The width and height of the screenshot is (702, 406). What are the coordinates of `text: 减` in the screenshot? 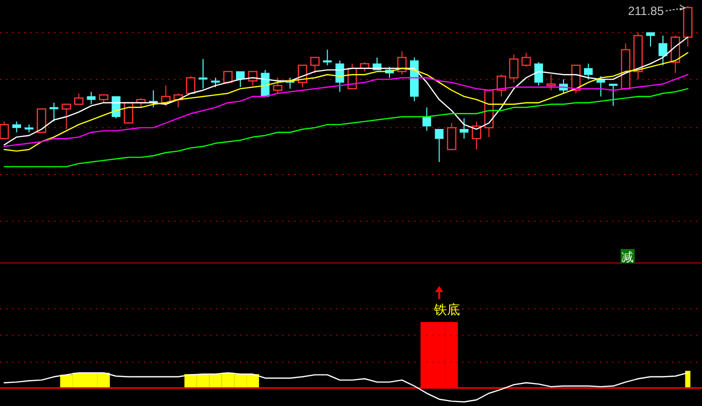 It's located at (628, 257).